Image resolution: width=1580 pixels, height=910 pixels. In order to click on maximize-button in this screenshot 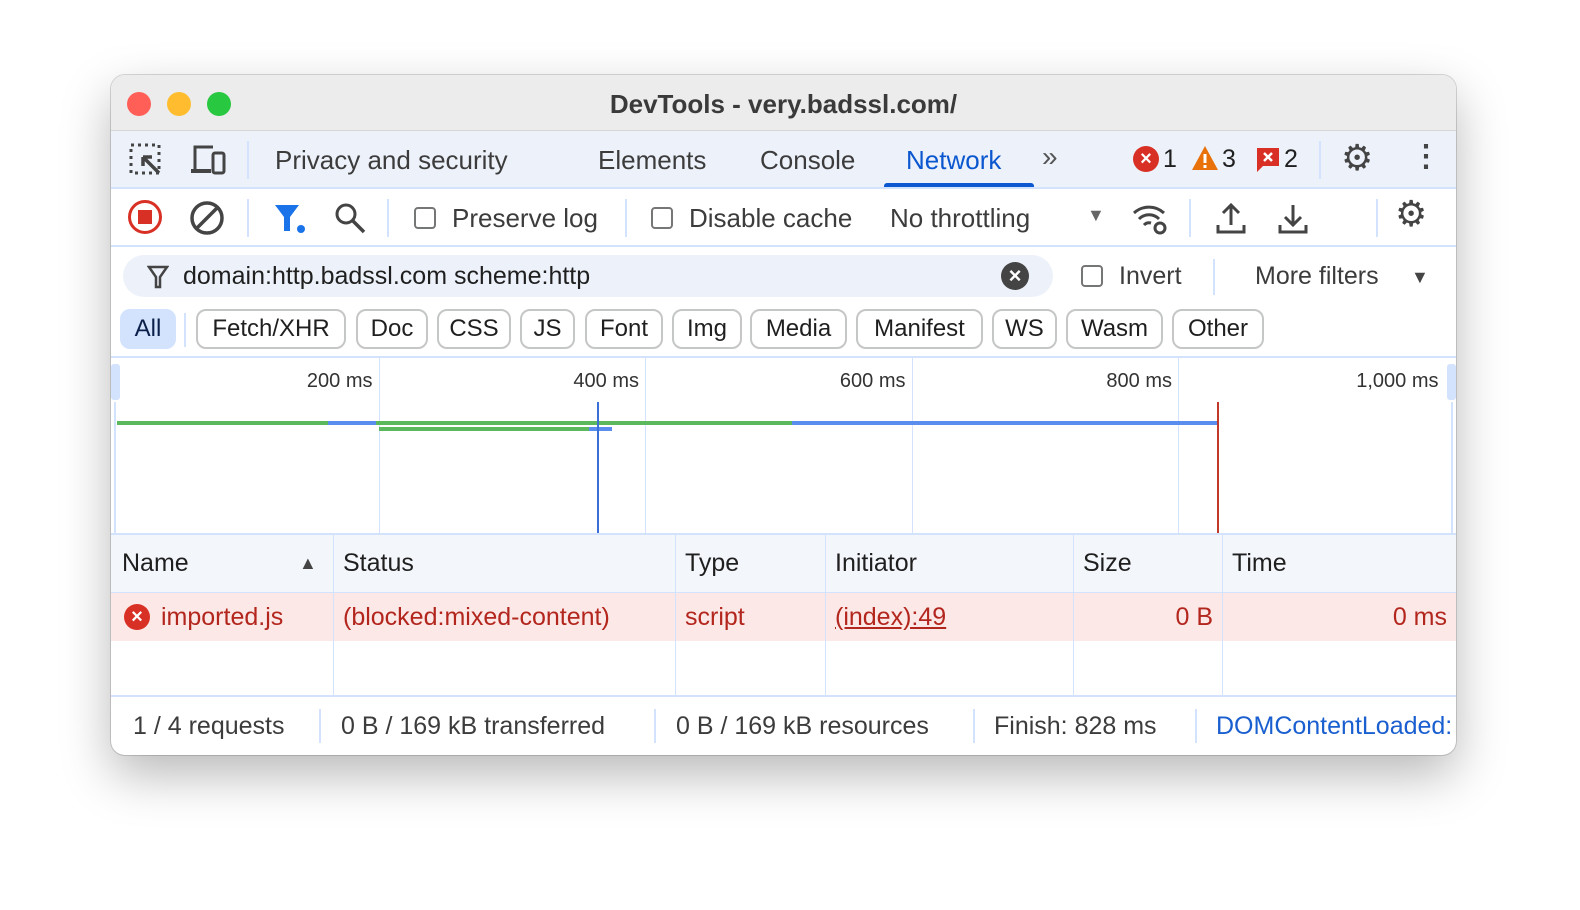, I will do `click(219, 104)`.